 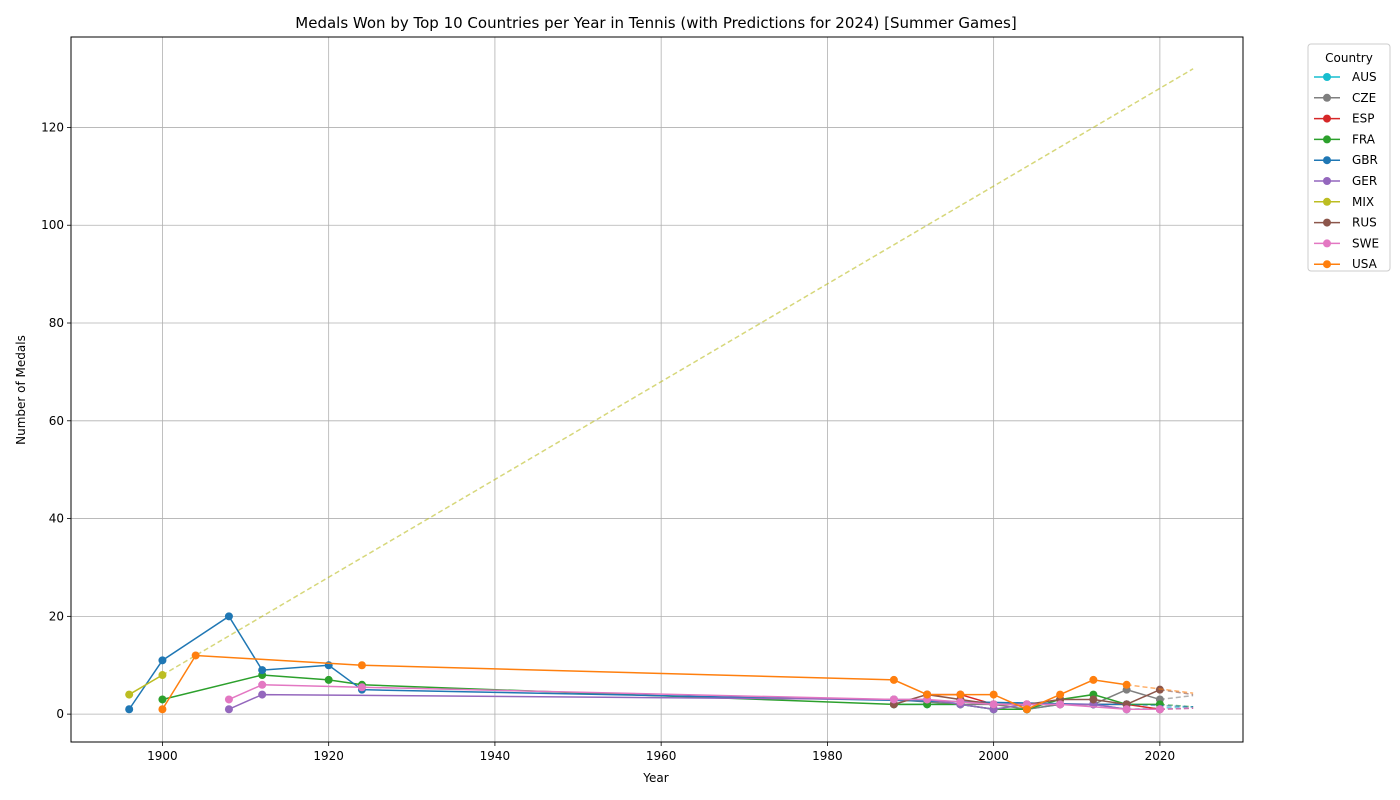 I want to click on y-tick-label: 80, so click(x=56, y=323).